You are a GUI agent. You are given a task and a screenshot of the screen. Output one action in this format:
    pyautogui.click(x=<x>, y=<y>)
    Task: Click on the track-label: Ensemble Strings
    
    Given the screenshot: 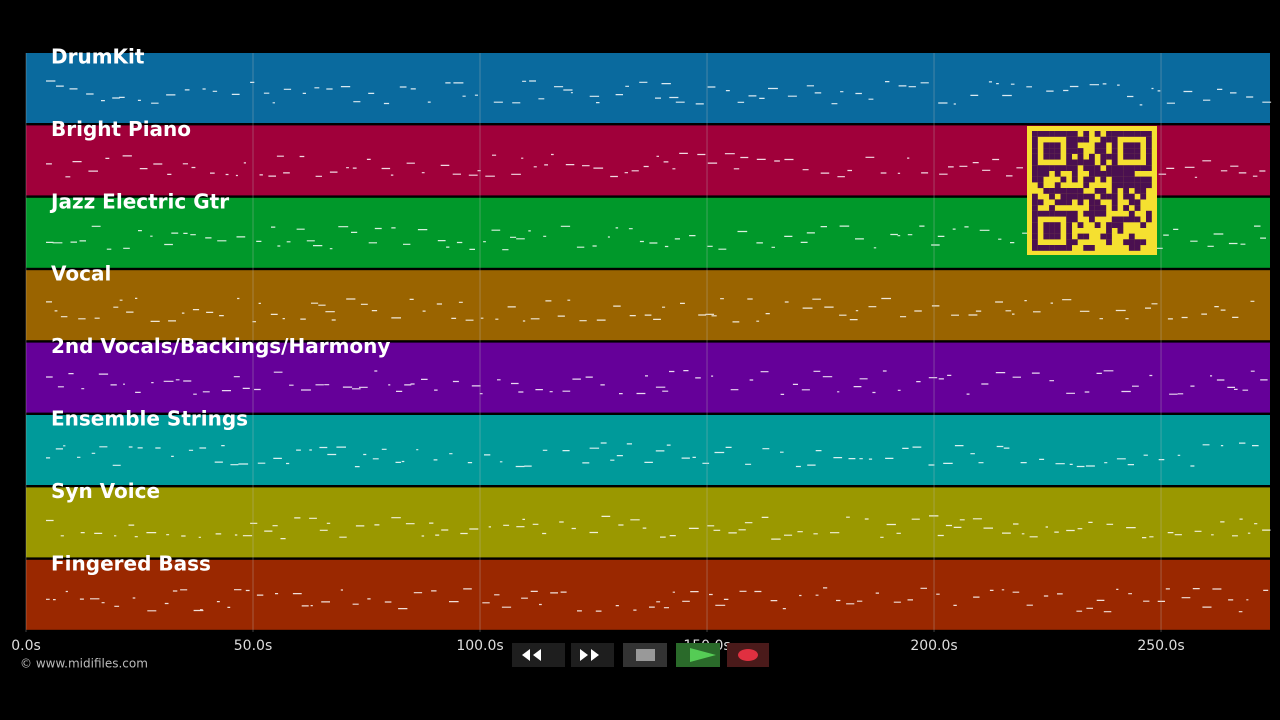 What is the action you would take?
    pyautogui.click(x=149, y=419)
    